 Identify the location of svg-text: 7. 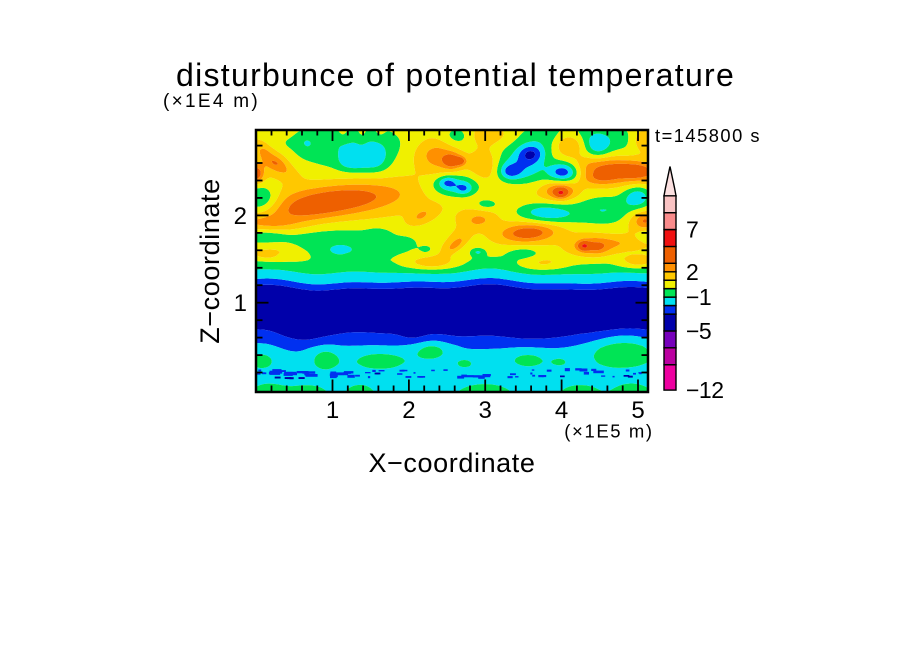
(692, 230).